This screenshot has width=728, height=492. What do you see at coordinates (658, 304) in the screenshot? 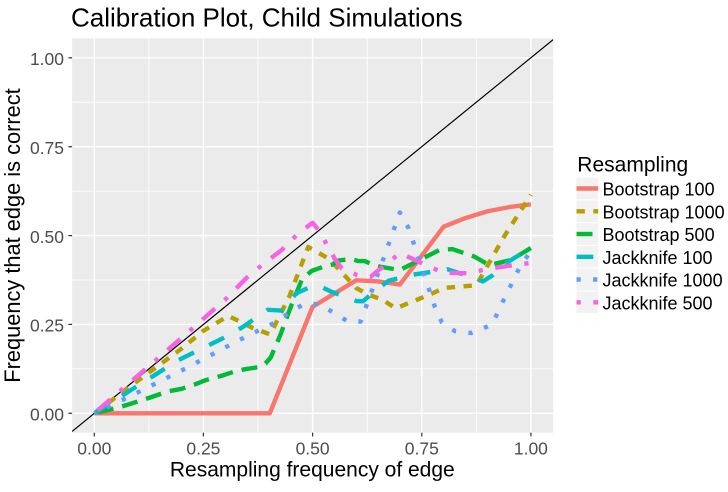
I see `svg-text: Jackknife 500` at bounding box center [658, 304].